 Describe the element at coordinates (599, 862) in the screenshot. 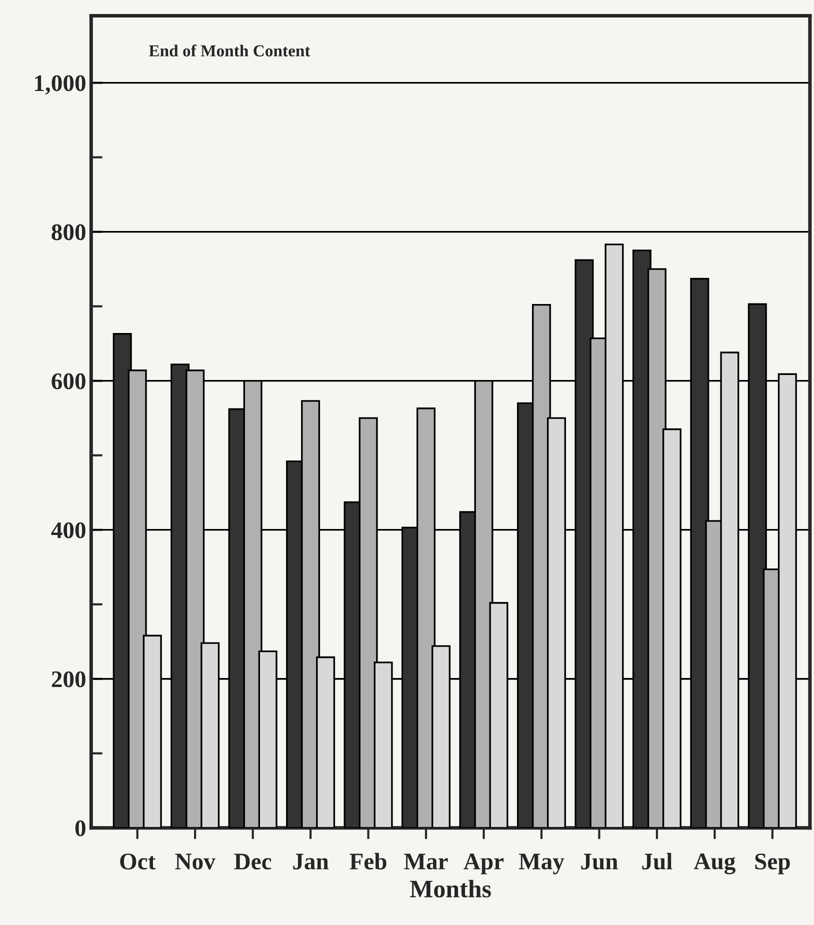

I see `x-tick-label: Jun` at that location.